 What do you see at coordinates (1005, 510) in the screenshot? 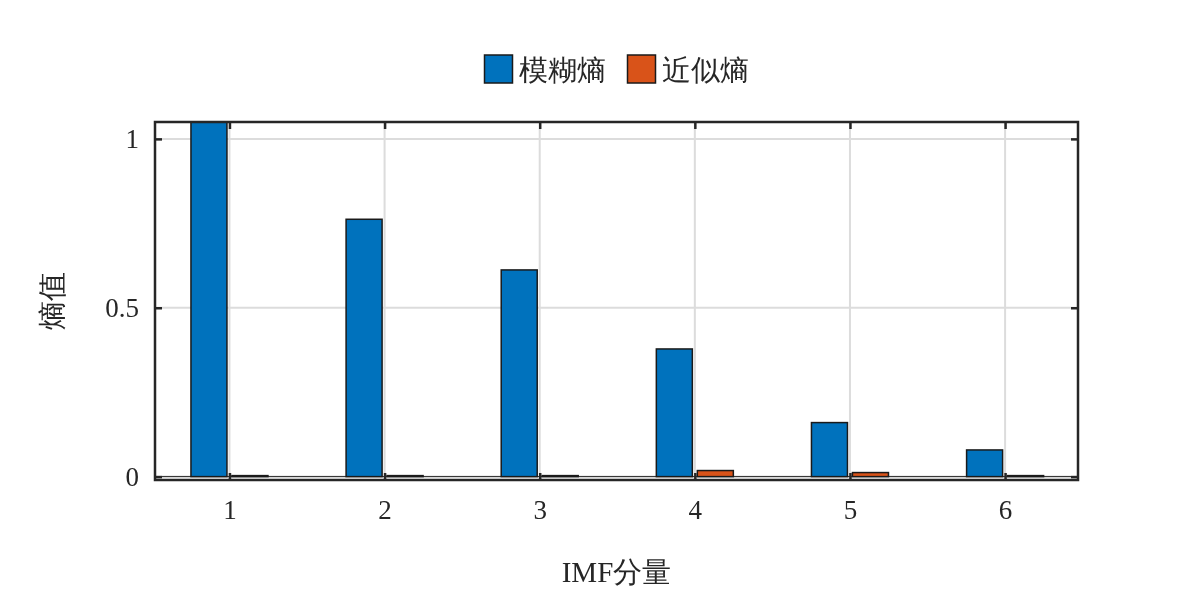
I see `x-tick-label: 6` at bounding box center [1005, 510].